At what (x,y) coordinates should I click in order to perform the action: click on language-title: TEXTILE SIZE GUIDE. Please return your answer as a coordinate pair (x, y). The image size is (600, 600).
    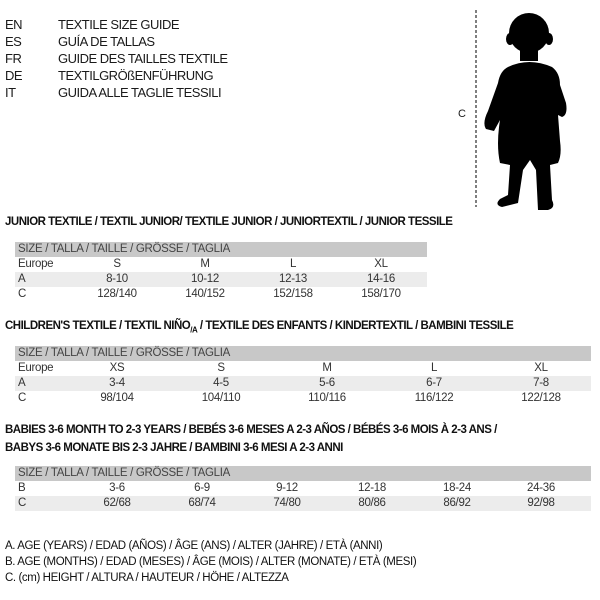
    Looking at the image, I should click on (119, 24).